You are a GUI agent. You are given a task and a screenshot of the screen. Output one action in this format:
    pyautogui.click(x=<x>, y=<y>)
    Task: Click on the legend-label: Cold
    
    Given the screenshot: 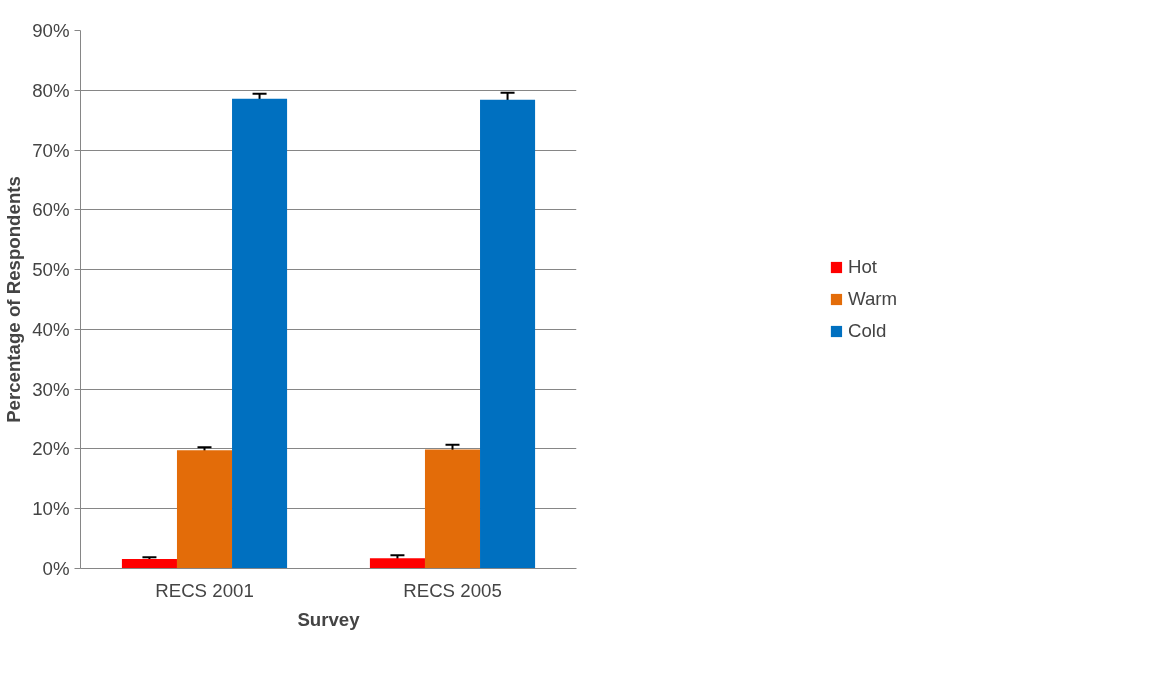 What is the action you would take?
    pyautogui.click(x=867, y=331)
    